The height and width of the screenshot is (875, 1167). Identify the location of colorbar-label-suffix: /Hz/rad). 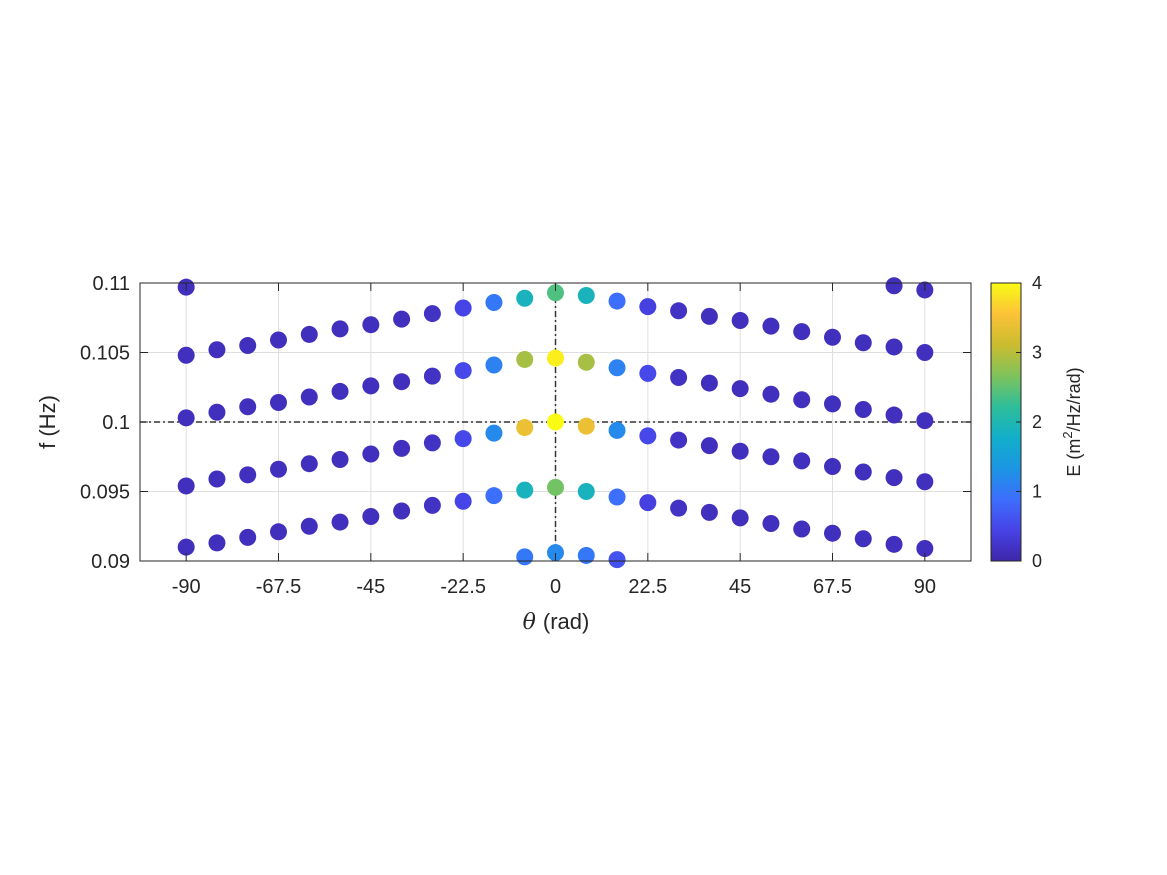
(1074, 399).